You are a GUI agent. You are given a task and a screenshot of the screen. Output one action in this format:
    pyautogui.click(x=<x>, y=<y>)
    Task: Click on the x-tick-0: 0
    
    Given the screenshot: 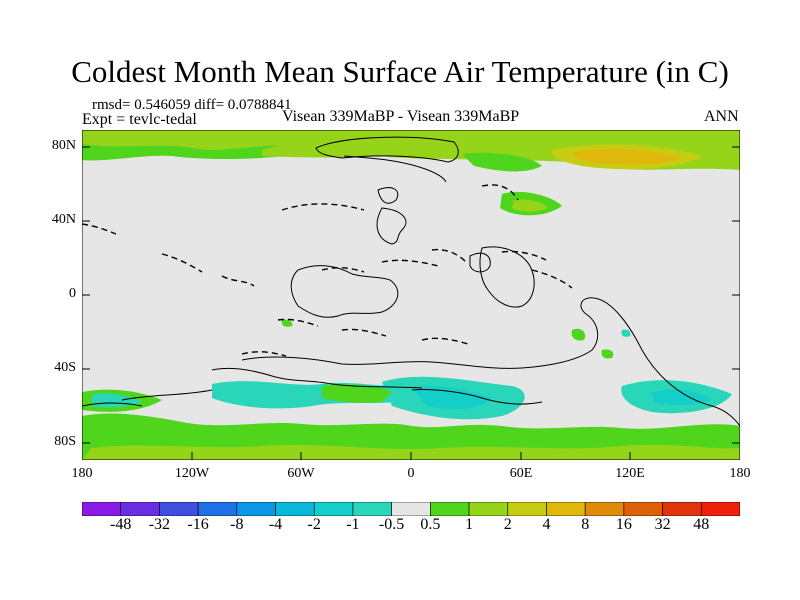 What is the action you would take?
    pyautogui.click(x=411, y=473)
    